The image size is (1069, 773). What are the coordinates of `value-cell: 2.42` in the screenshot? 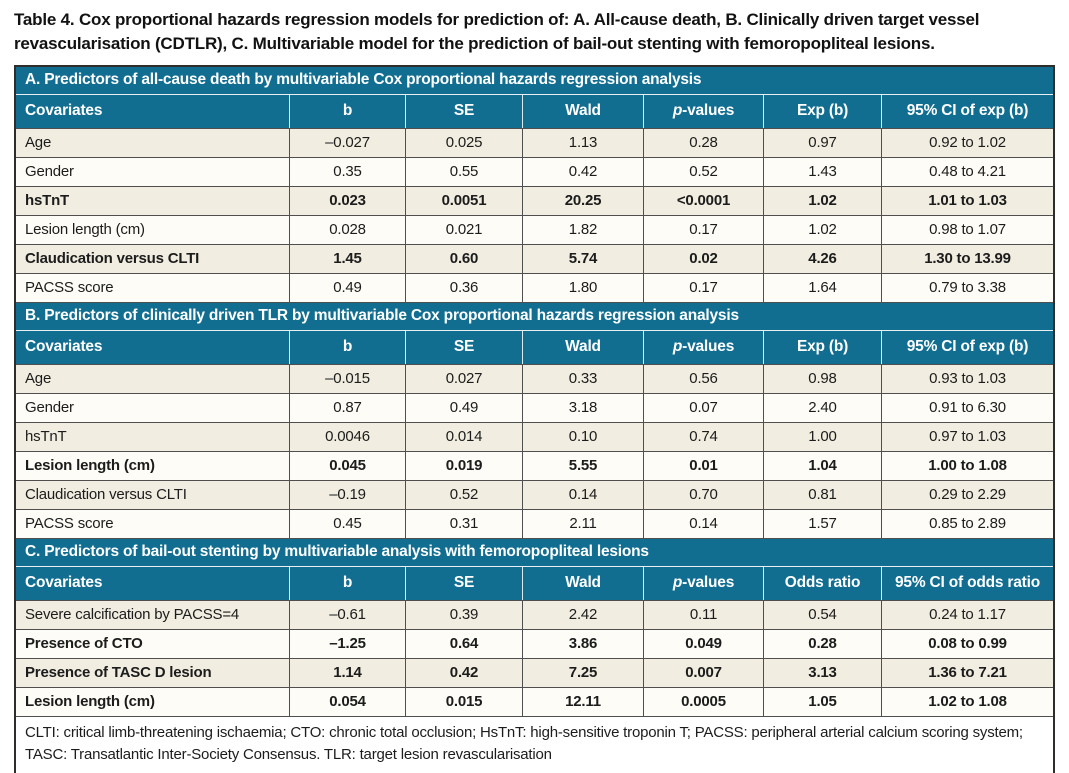 It's located at (582, 615).